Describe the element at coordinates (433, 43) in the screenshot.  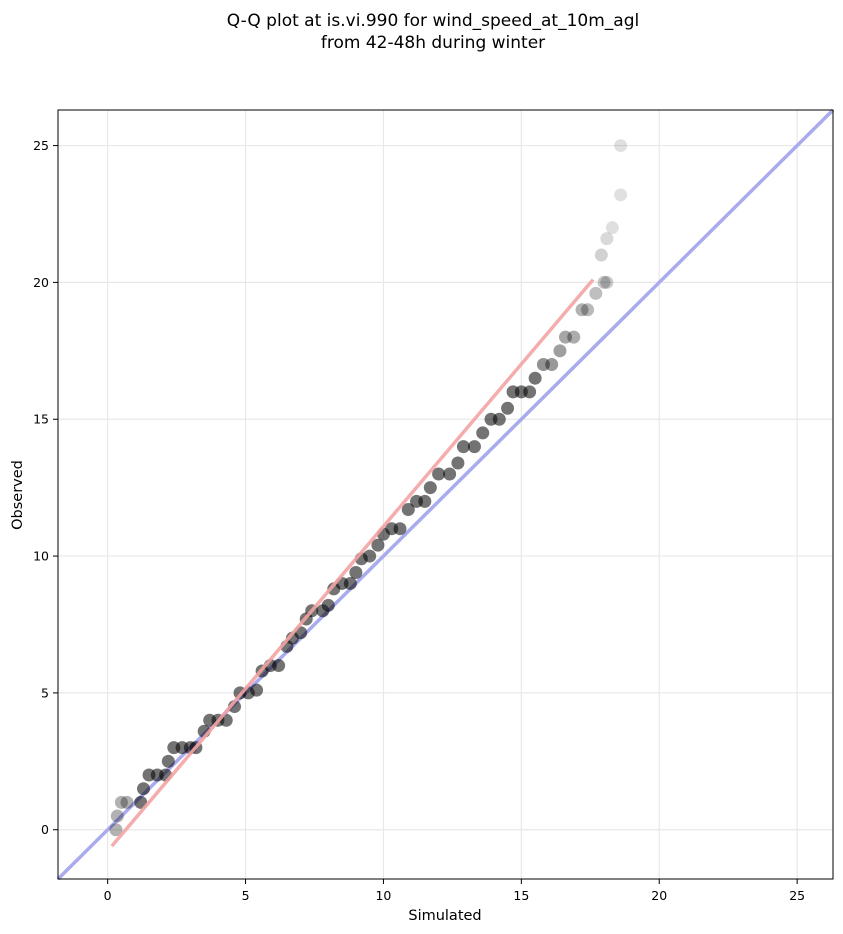
I see `chart-title-line-2: from 42-48h during winter` at that location.